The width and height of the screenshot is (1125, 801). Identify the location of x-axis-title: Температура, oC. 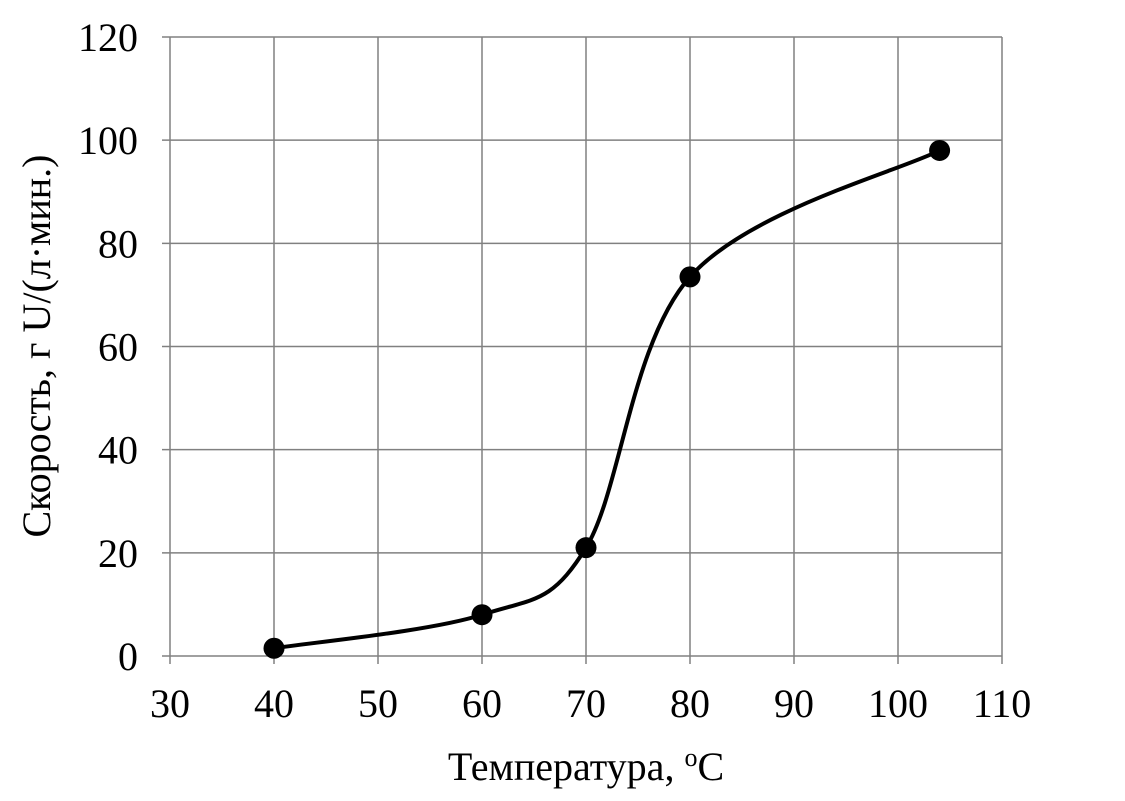
(586, 766).